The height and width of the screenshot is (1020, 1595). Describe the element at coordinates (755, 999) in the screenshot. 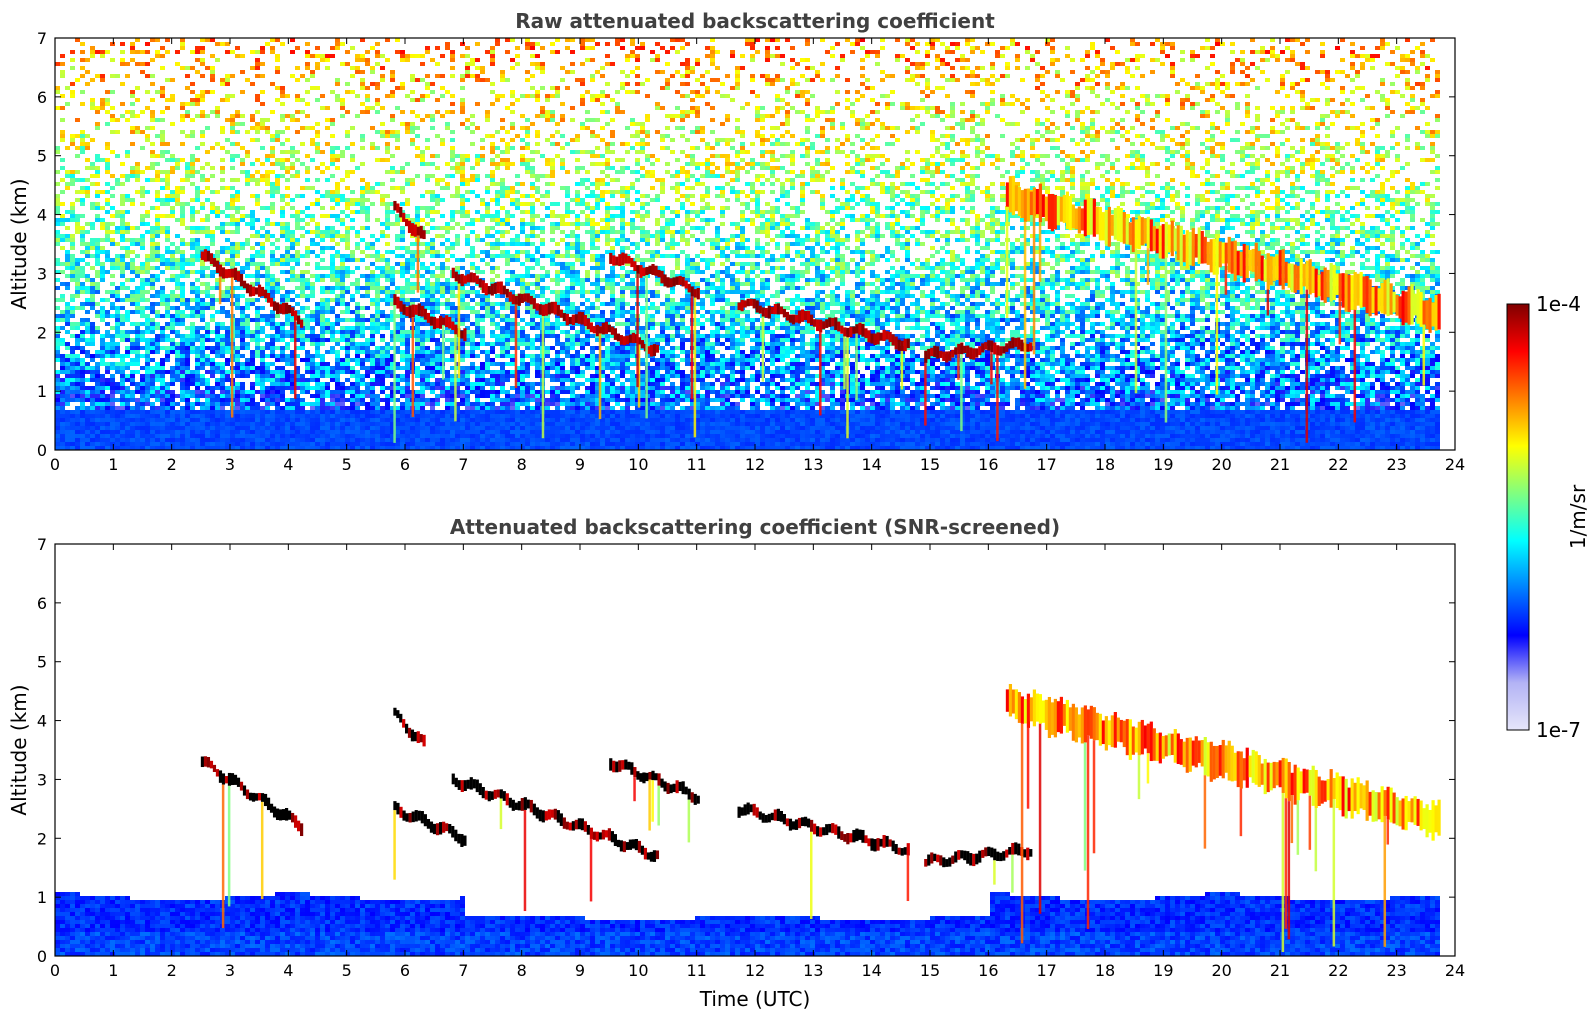

I see `panel-screened-xlabel: Time (UTC)` at that location.